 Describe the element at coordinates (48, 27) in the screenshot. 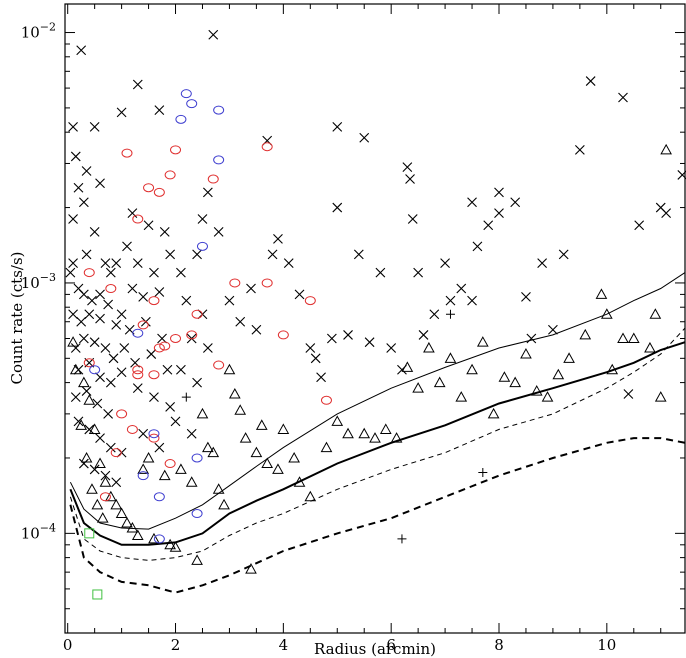

I see `y-tick-exponent: −2` at that location.